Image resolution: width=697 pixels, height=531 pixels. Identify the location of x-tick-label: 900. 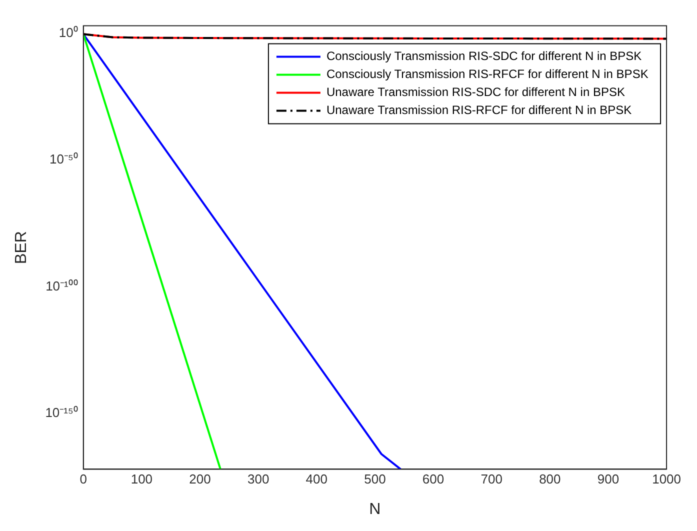
(608, 479).